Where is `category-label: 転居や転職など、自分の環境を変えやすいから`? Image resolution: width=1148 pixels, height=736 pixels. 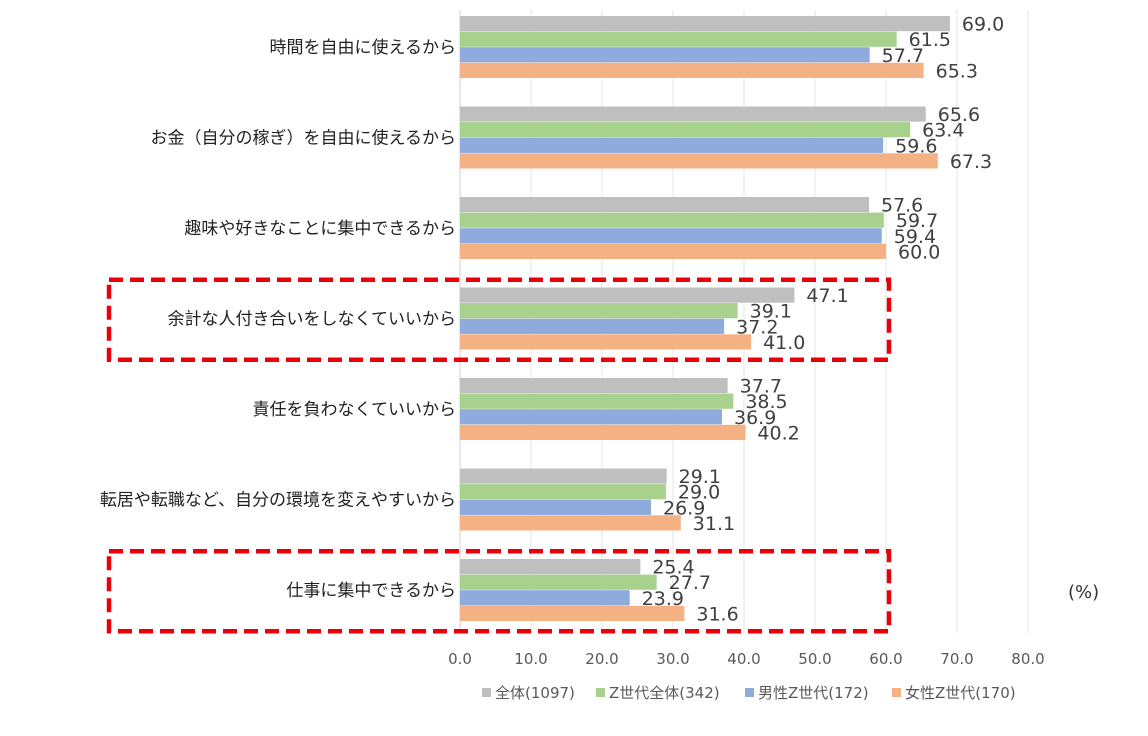 category-label: 転居や転職など、自分の環境を変えやすいから is located at coordinates (278, 501).